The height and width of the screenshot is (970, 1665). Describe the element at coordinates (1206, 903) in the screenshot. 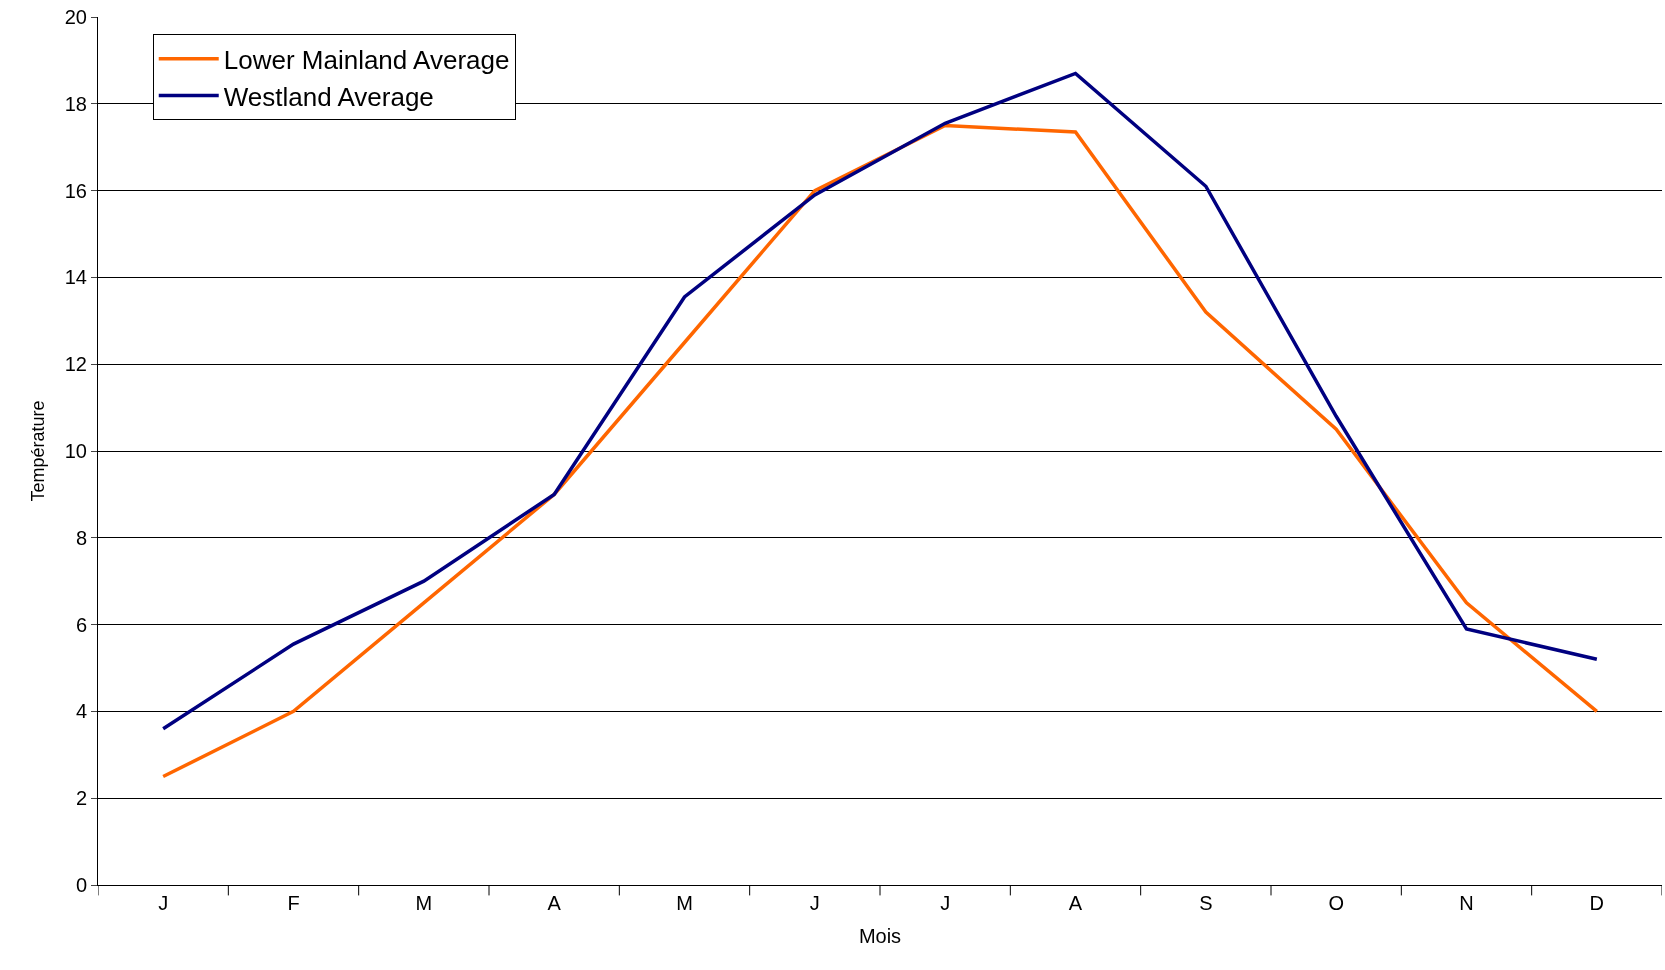

I see `x-tick-label: S` at that location.